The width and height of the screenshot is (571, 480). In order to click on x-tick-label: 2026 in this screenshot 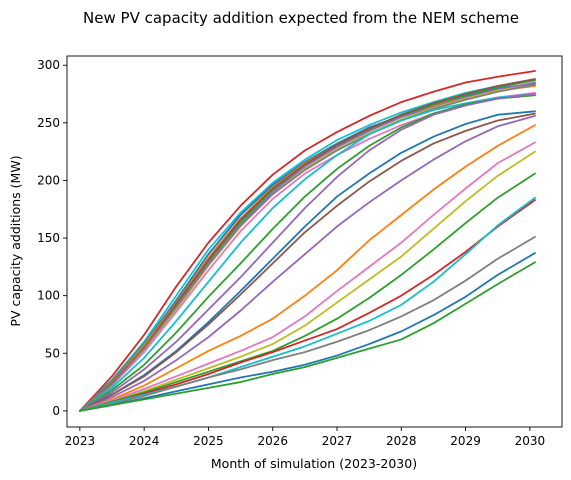, I will do `click(272, 441)`.